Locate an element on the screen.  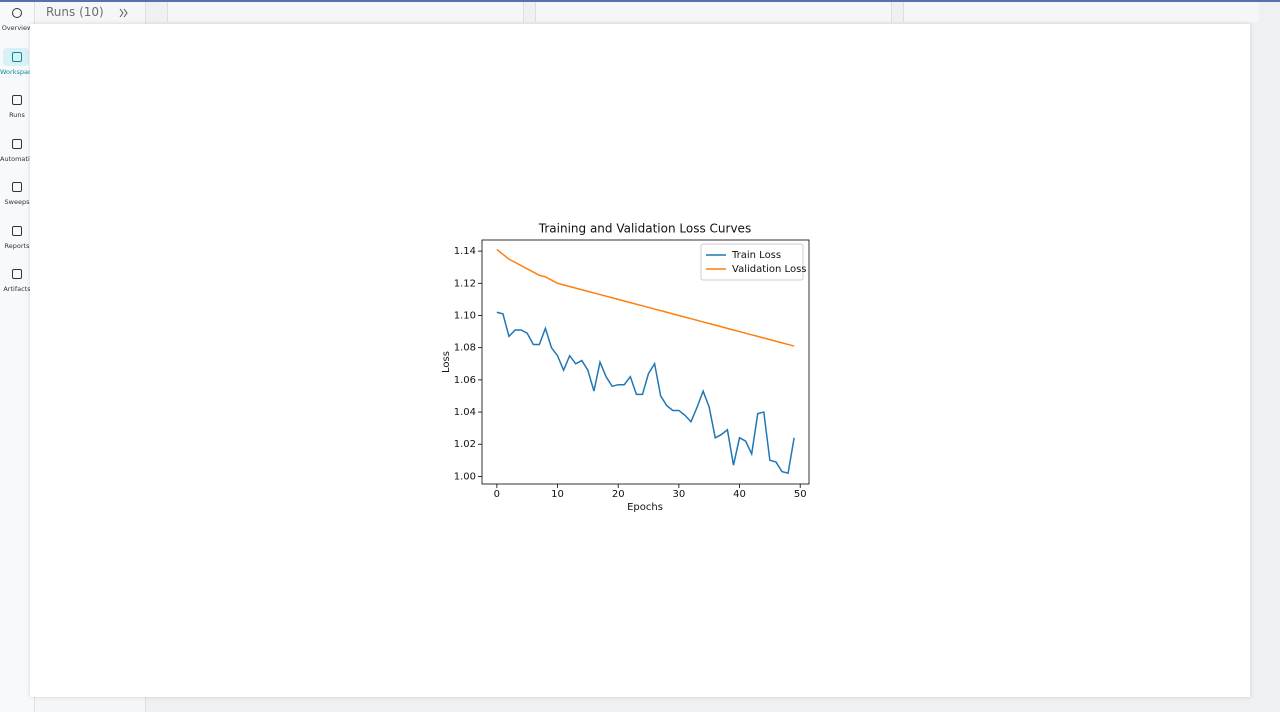
top-bar is located at coordinates (640, 1).